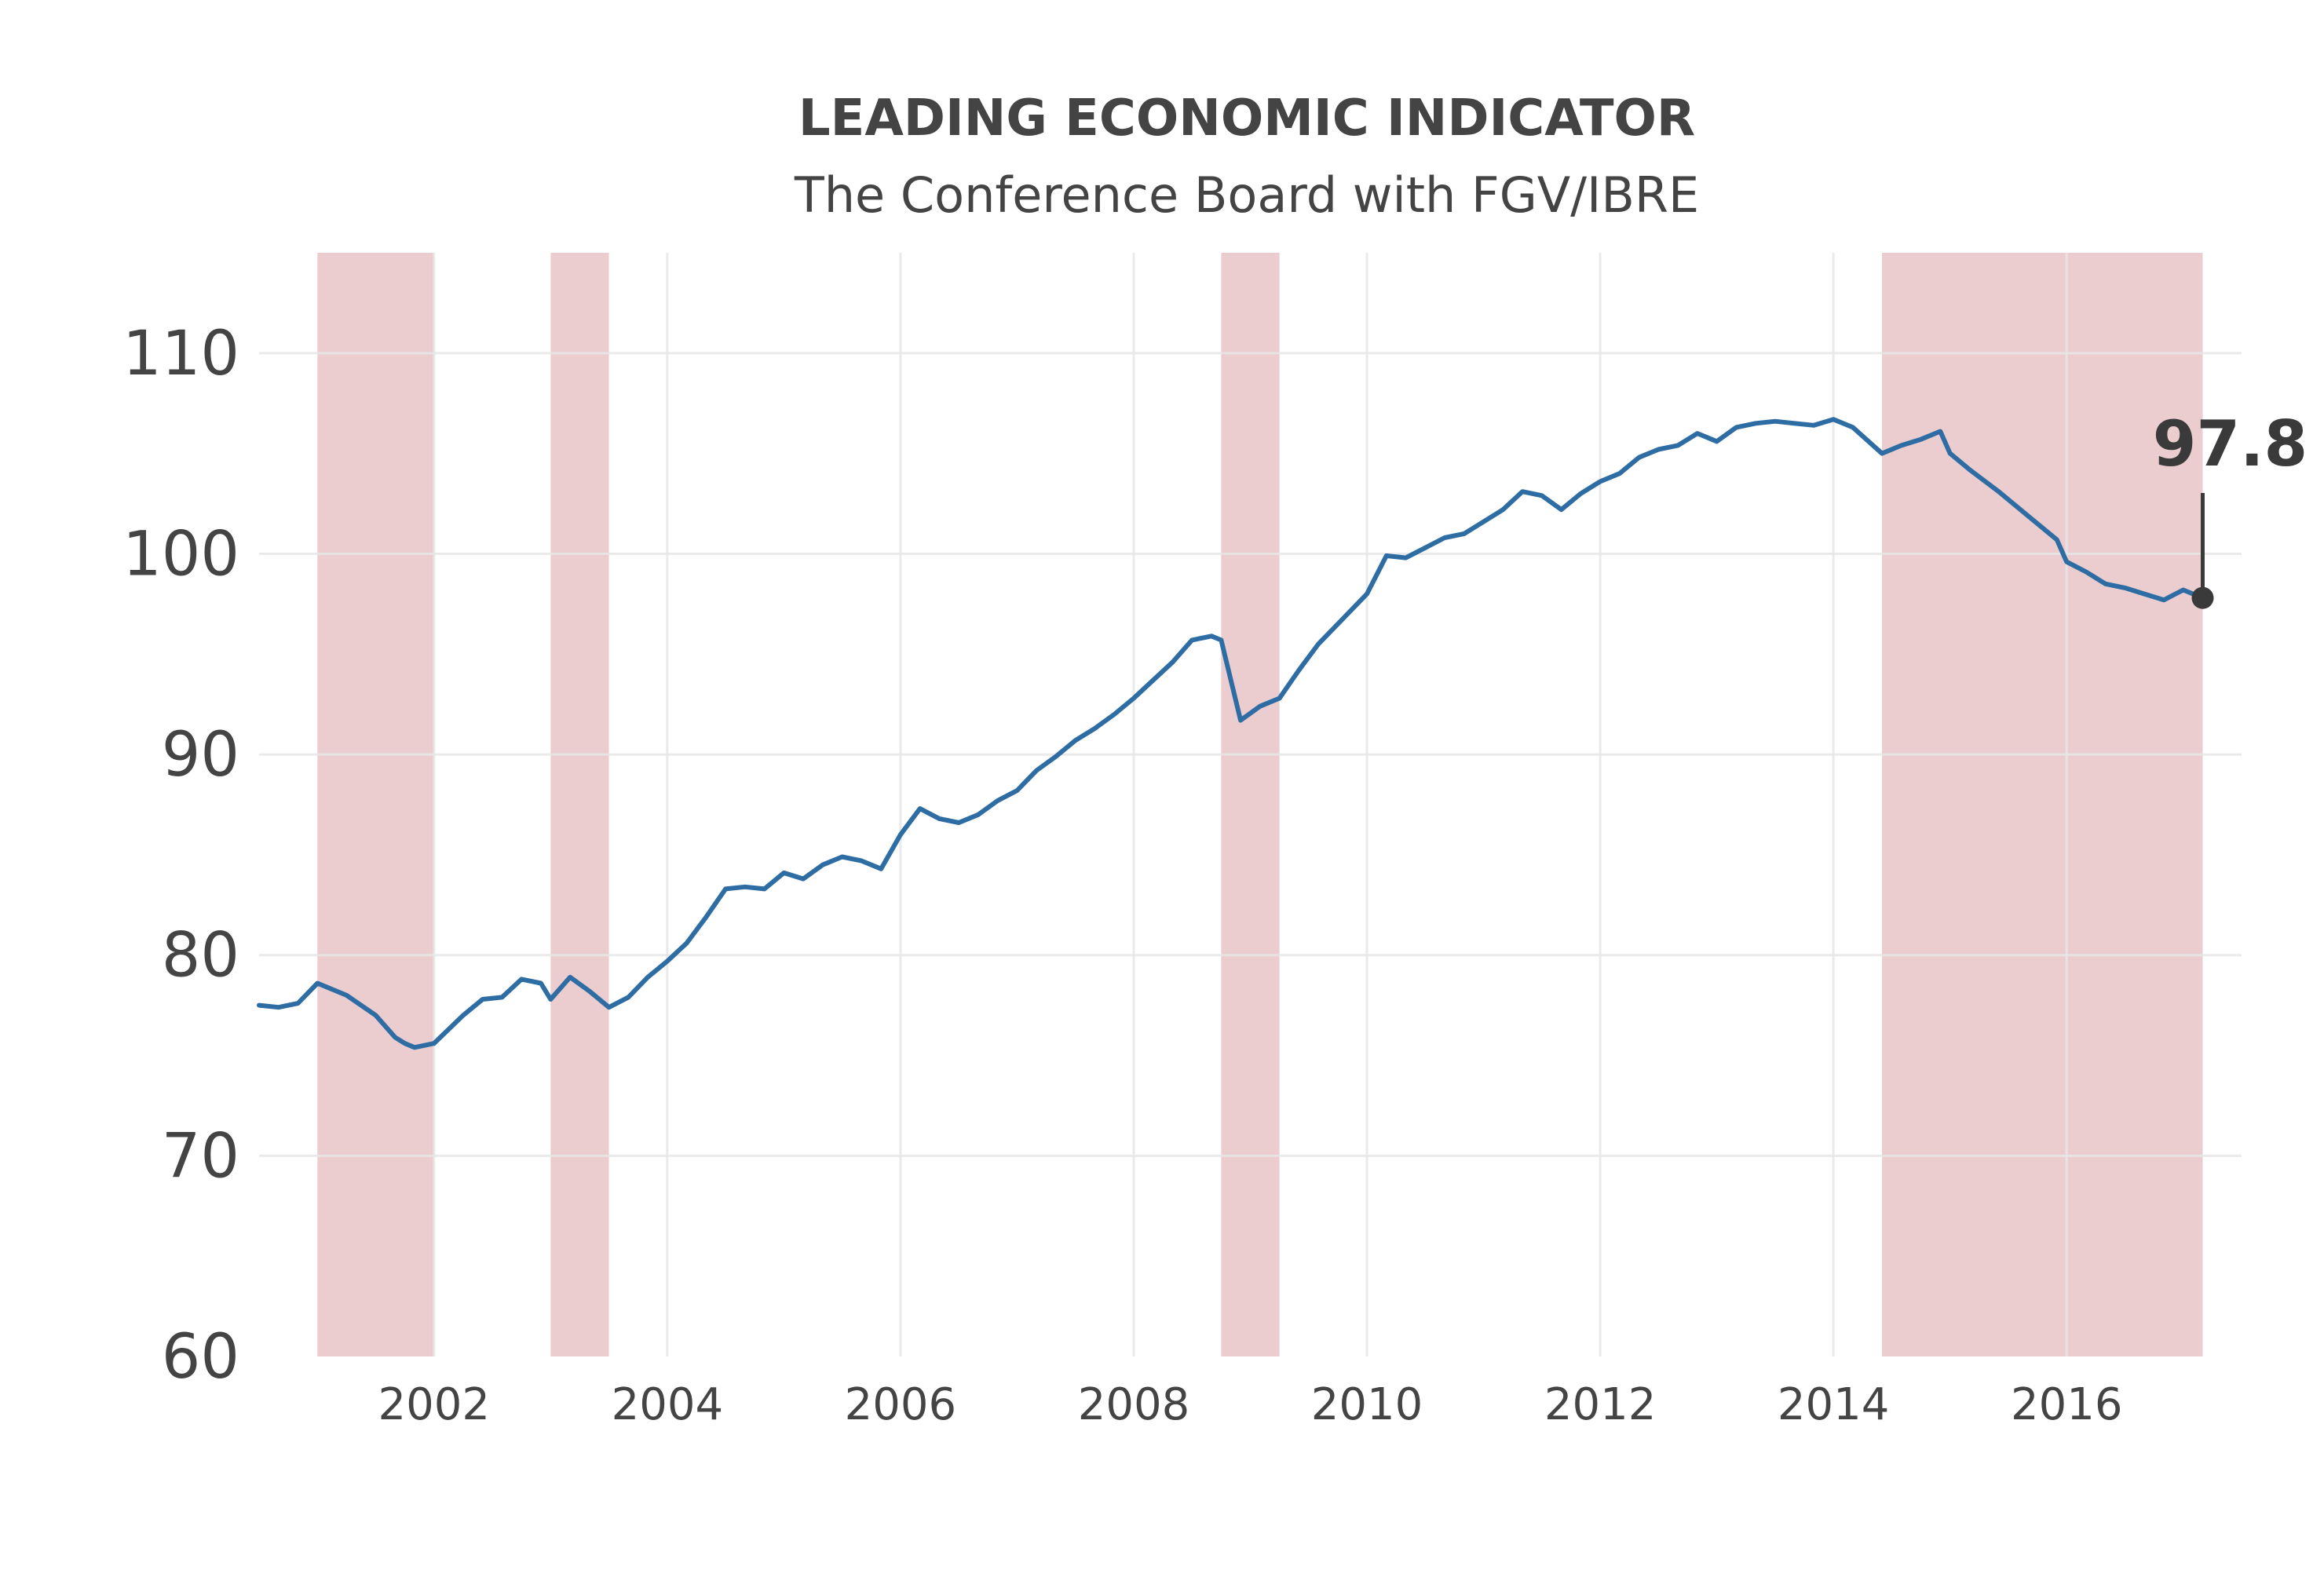 Image resolution: width=2324 pixels, height=1570 pixels. I want to click on y-tick-label: 60, so click(200, 1357).